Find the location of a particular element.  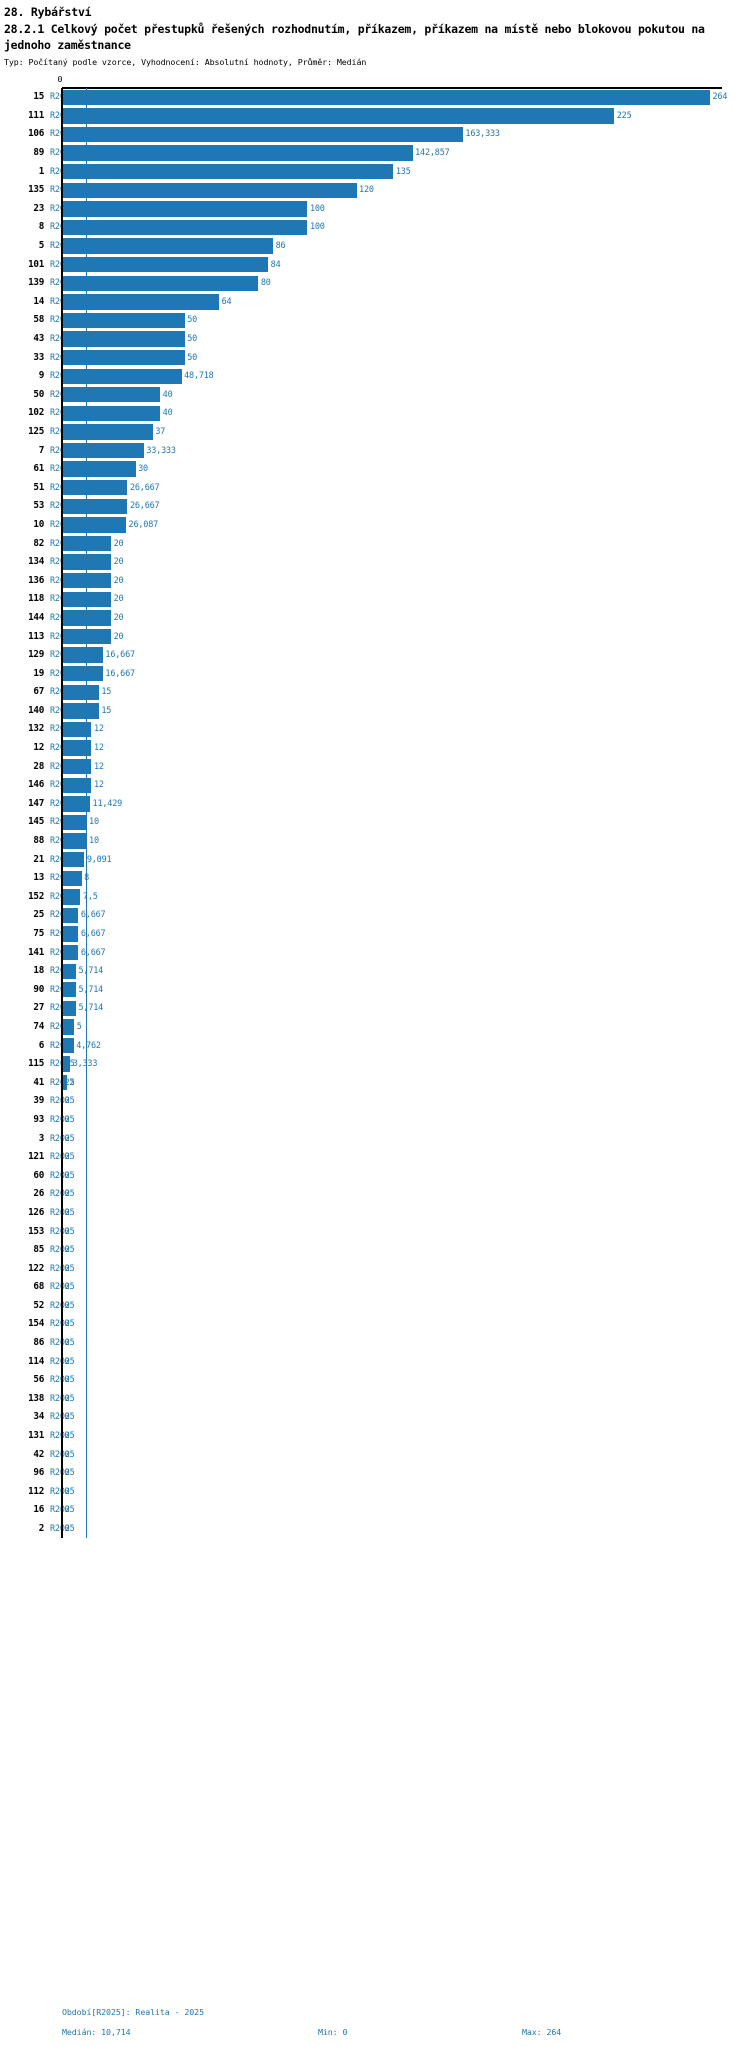

bar-row: 50R202540 is located at coordinates (375, 395).